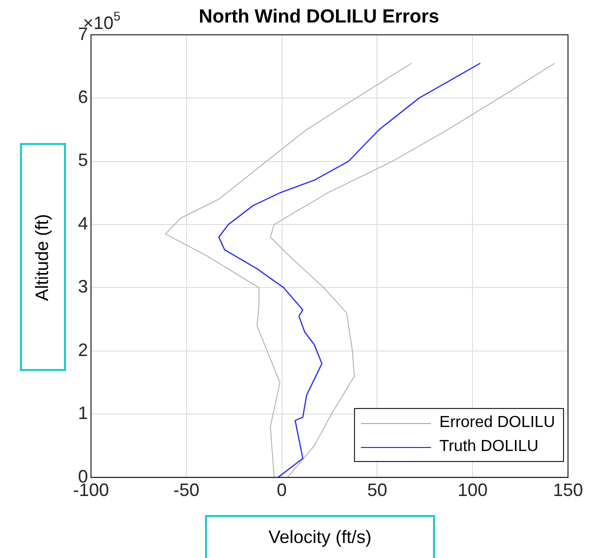 The height and width of the screenshot is (558, 590). What do you see at coordinates (83, 223) in the screenshot?
I see `y-tick-label: 4` at bounding box center [83, 223].